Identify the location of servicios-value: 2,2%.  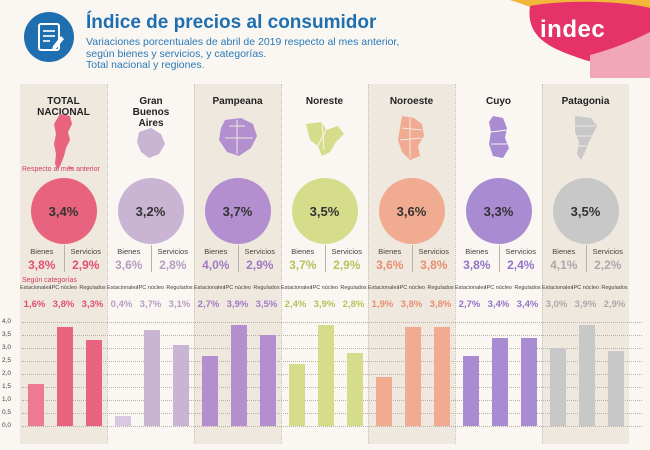
(608, 265).